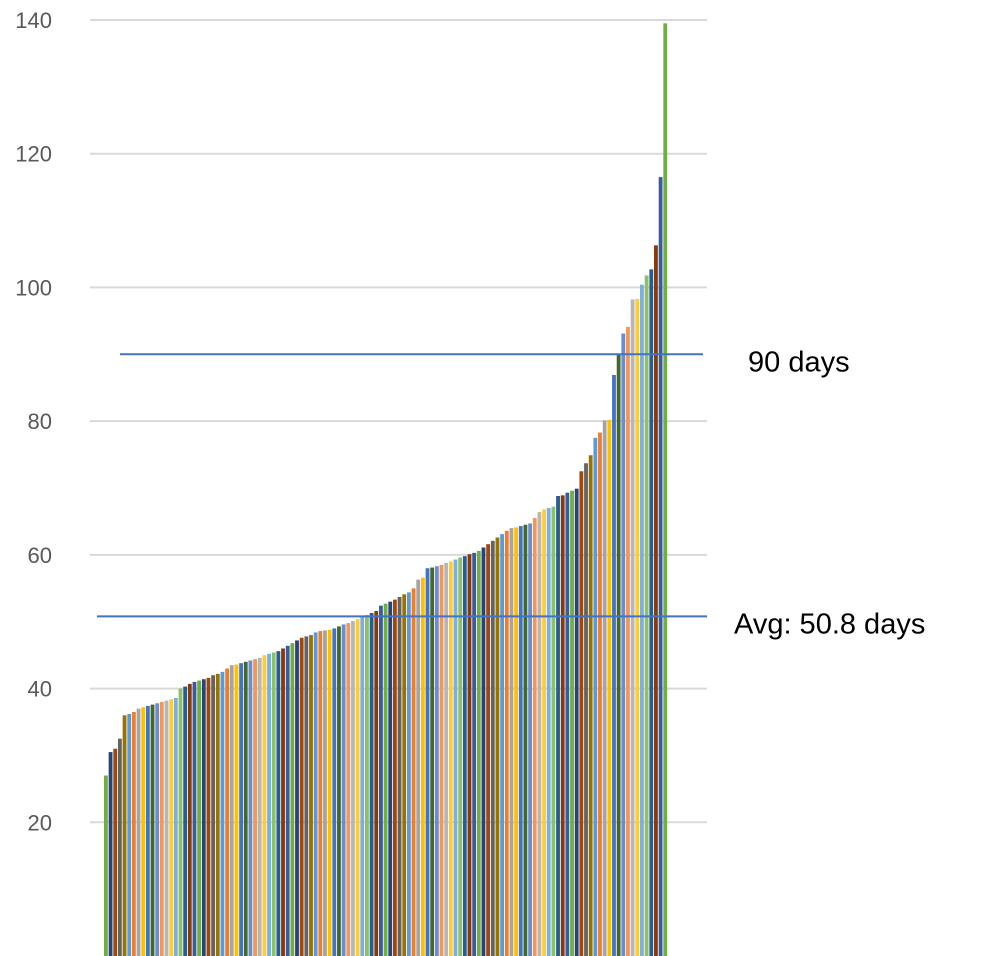 The height and width of the screenshot is (956, 981). I want to click on reference-line-label: 90 days, so click(799, 362).